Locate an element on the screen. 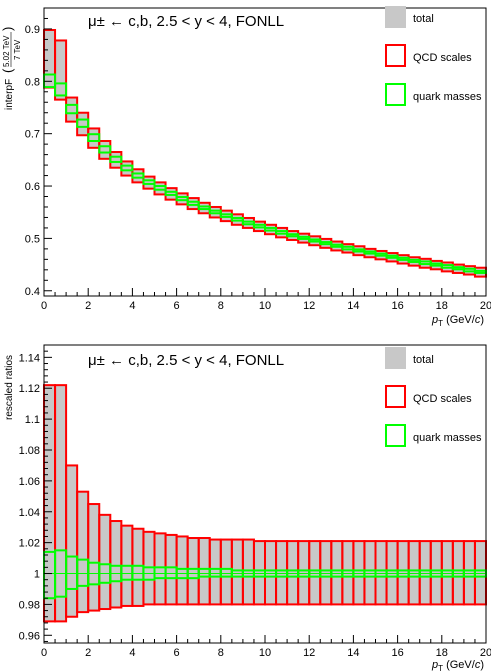 The image size is (491, 672). y-tick-label: 1.1 is located at coordinates (32, 420).